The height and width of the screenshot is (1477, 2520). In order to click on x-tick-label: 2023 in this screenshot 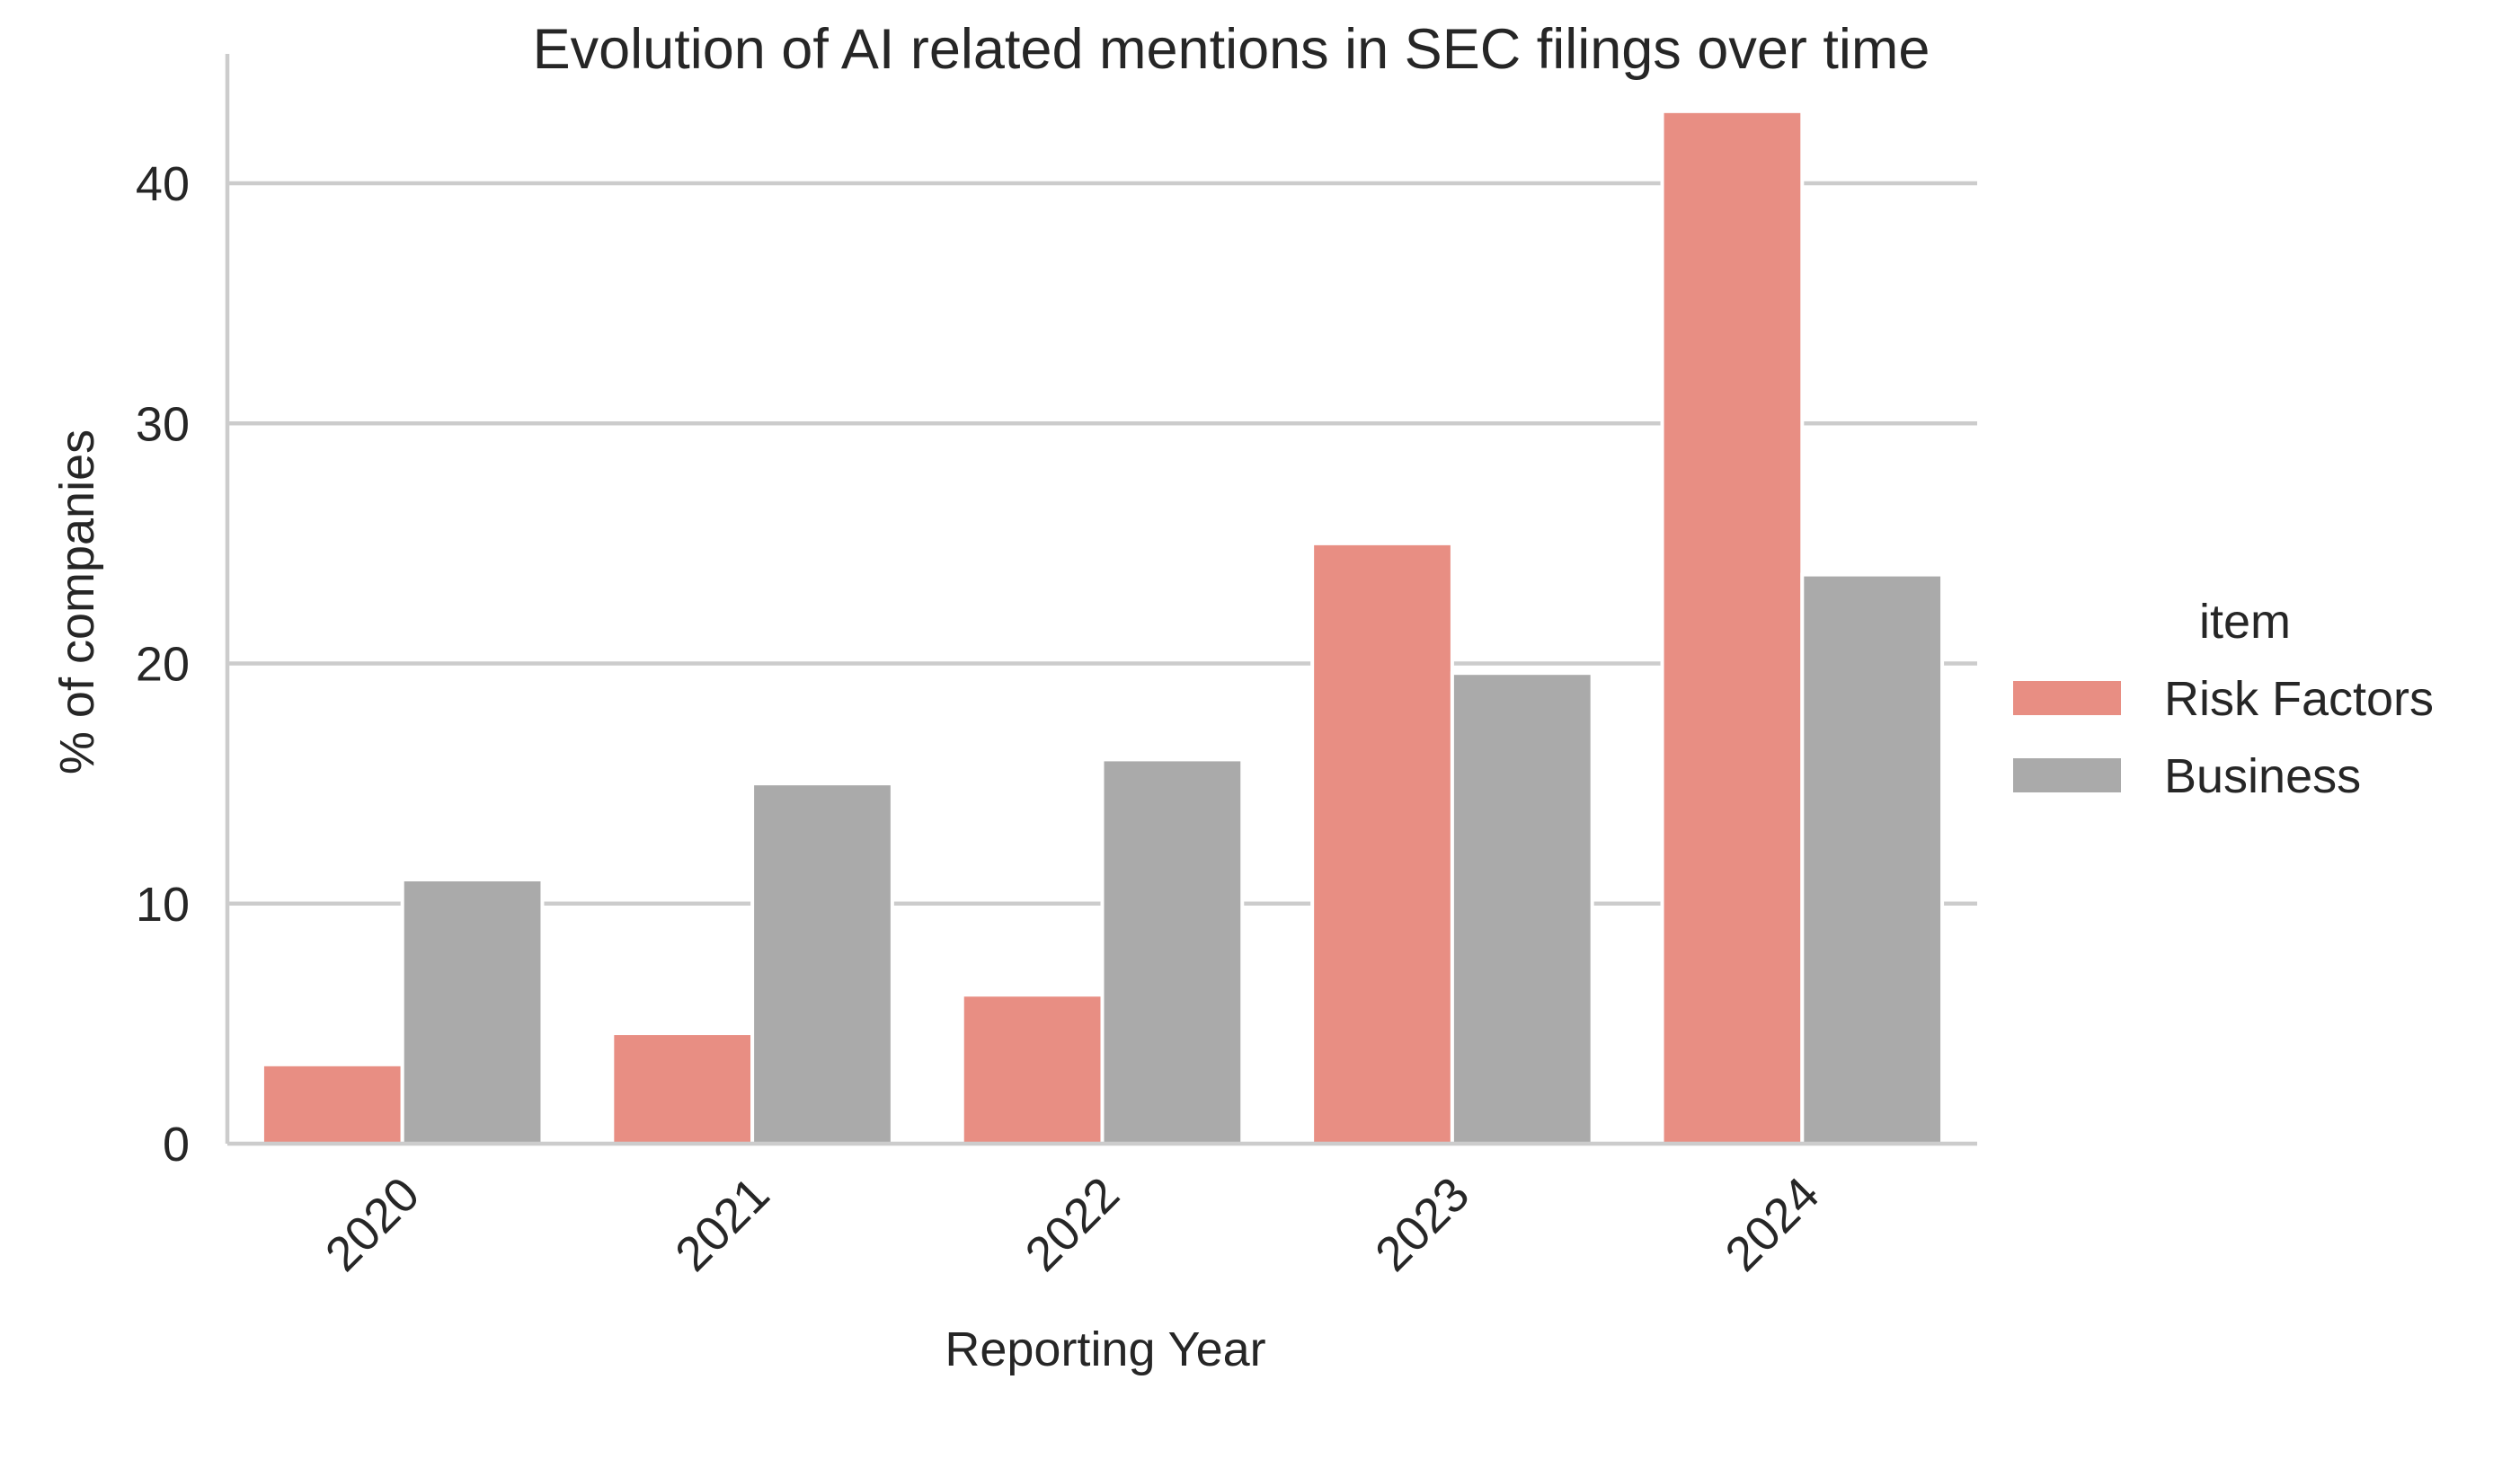, I will do `click(1422, 1224)`.